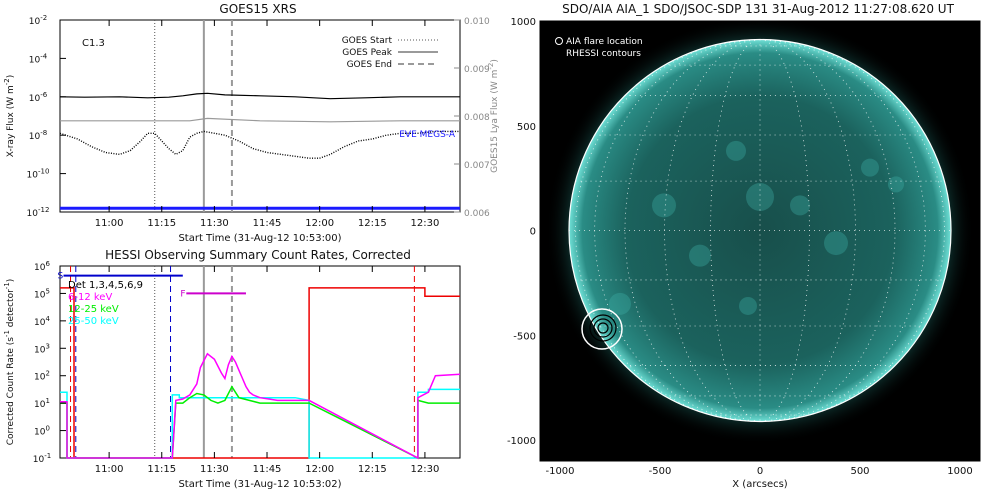 Image resolution: width=1000 pixels, height=500 pixels. Describe the element at coordinates (521, 441) in the screenshot. I see `aia-y-tick-label: -1000` at that location.